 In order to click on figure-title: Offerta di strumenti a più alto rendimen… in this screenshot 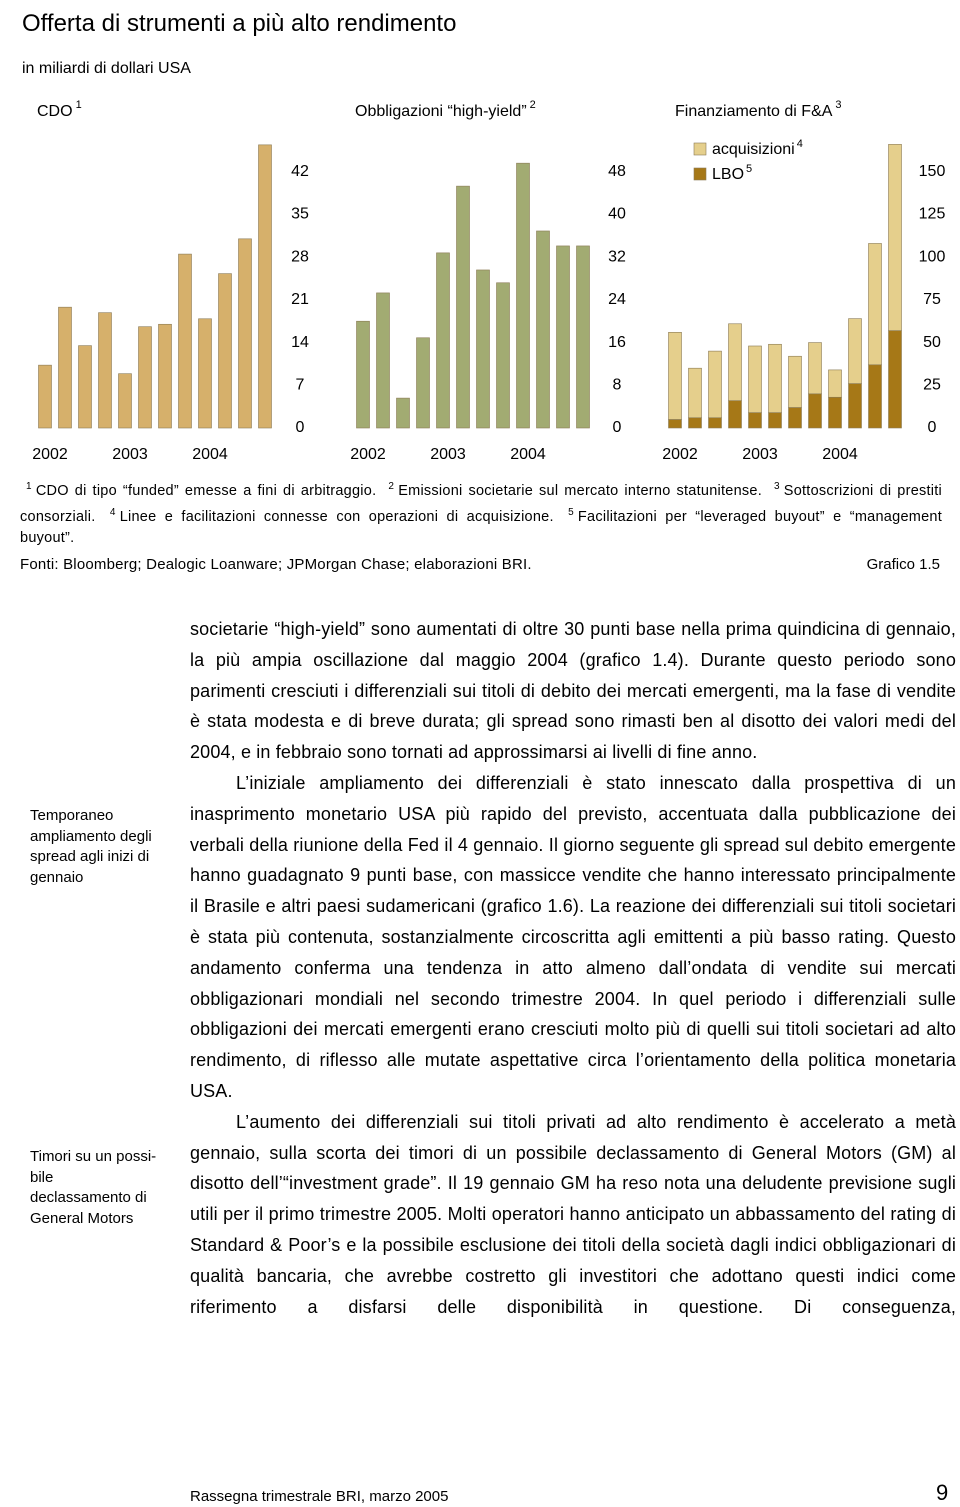, I will do `click(239, 23)`.